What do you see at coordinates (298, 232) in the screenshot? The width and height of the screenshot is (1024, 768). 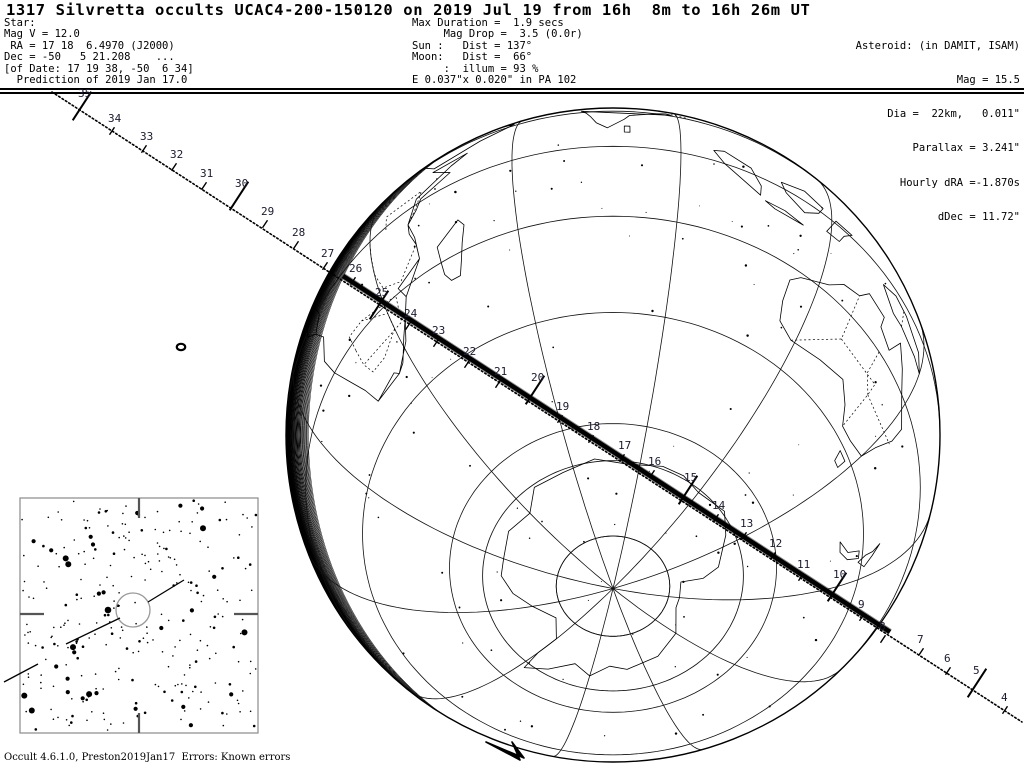 I see `minute-label-28: 28` at bounding box center [298, 232].